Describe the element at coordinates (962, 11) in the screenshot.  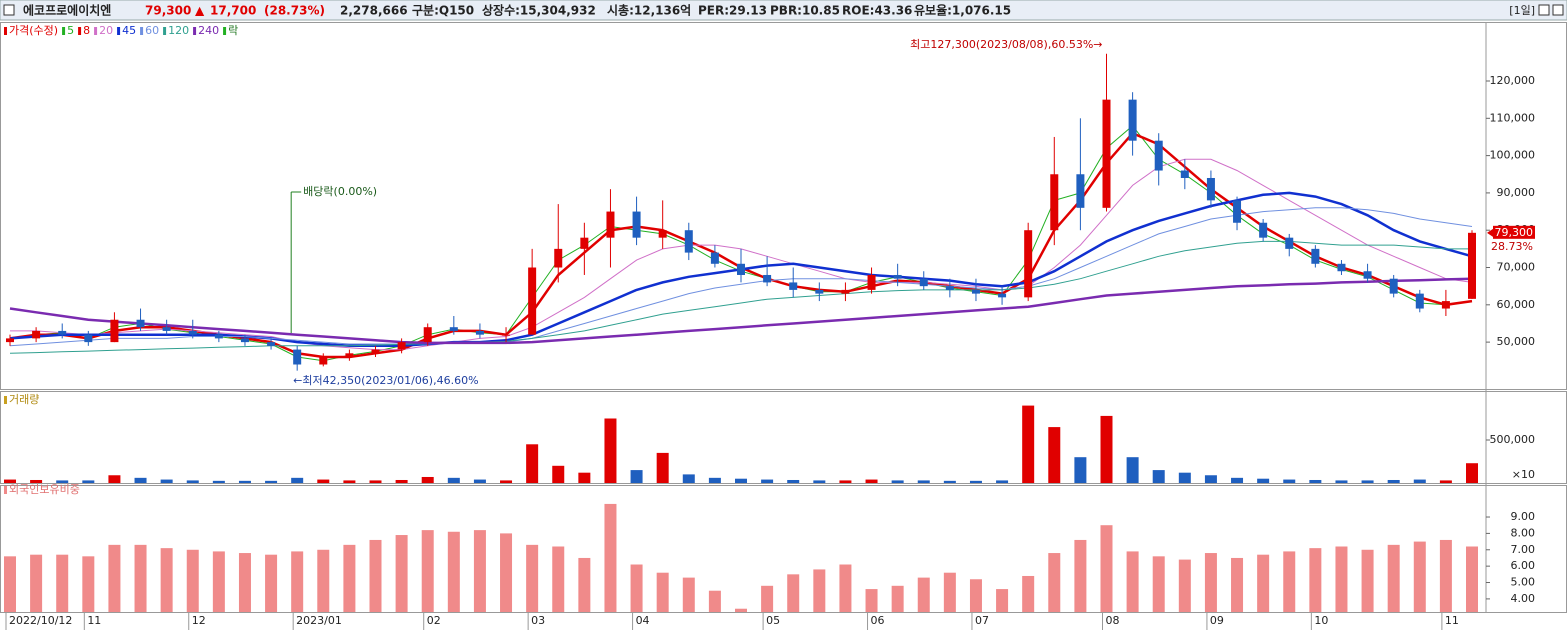
I see `reserve: 유보율:1,076.15` at that location.